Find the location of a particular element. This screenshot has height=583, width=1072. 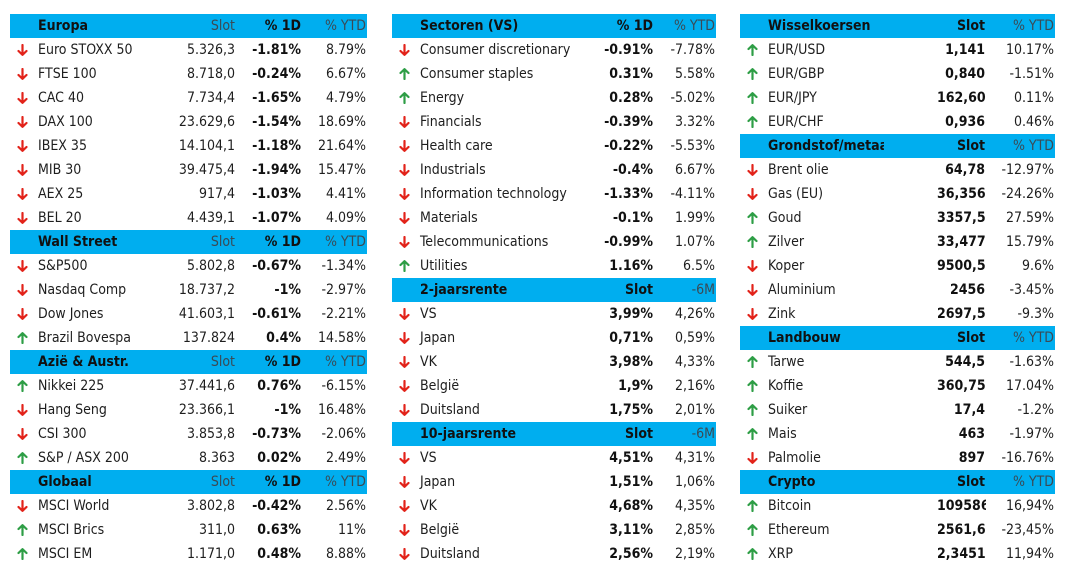

change-ytd: 21.64% is located at coordinates (341, 146).